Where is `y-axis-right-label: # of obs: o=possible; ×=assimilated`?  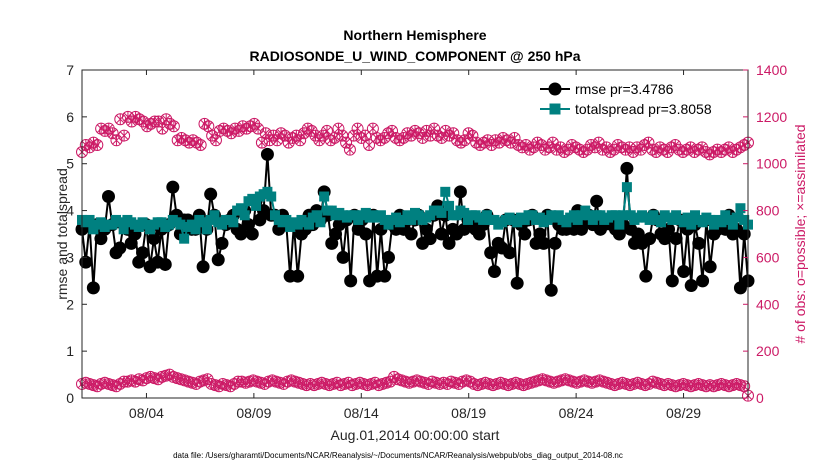 y-axis-right-label: # of obs: o=possible; ×=assimilated is located at coordinates (800, 233).